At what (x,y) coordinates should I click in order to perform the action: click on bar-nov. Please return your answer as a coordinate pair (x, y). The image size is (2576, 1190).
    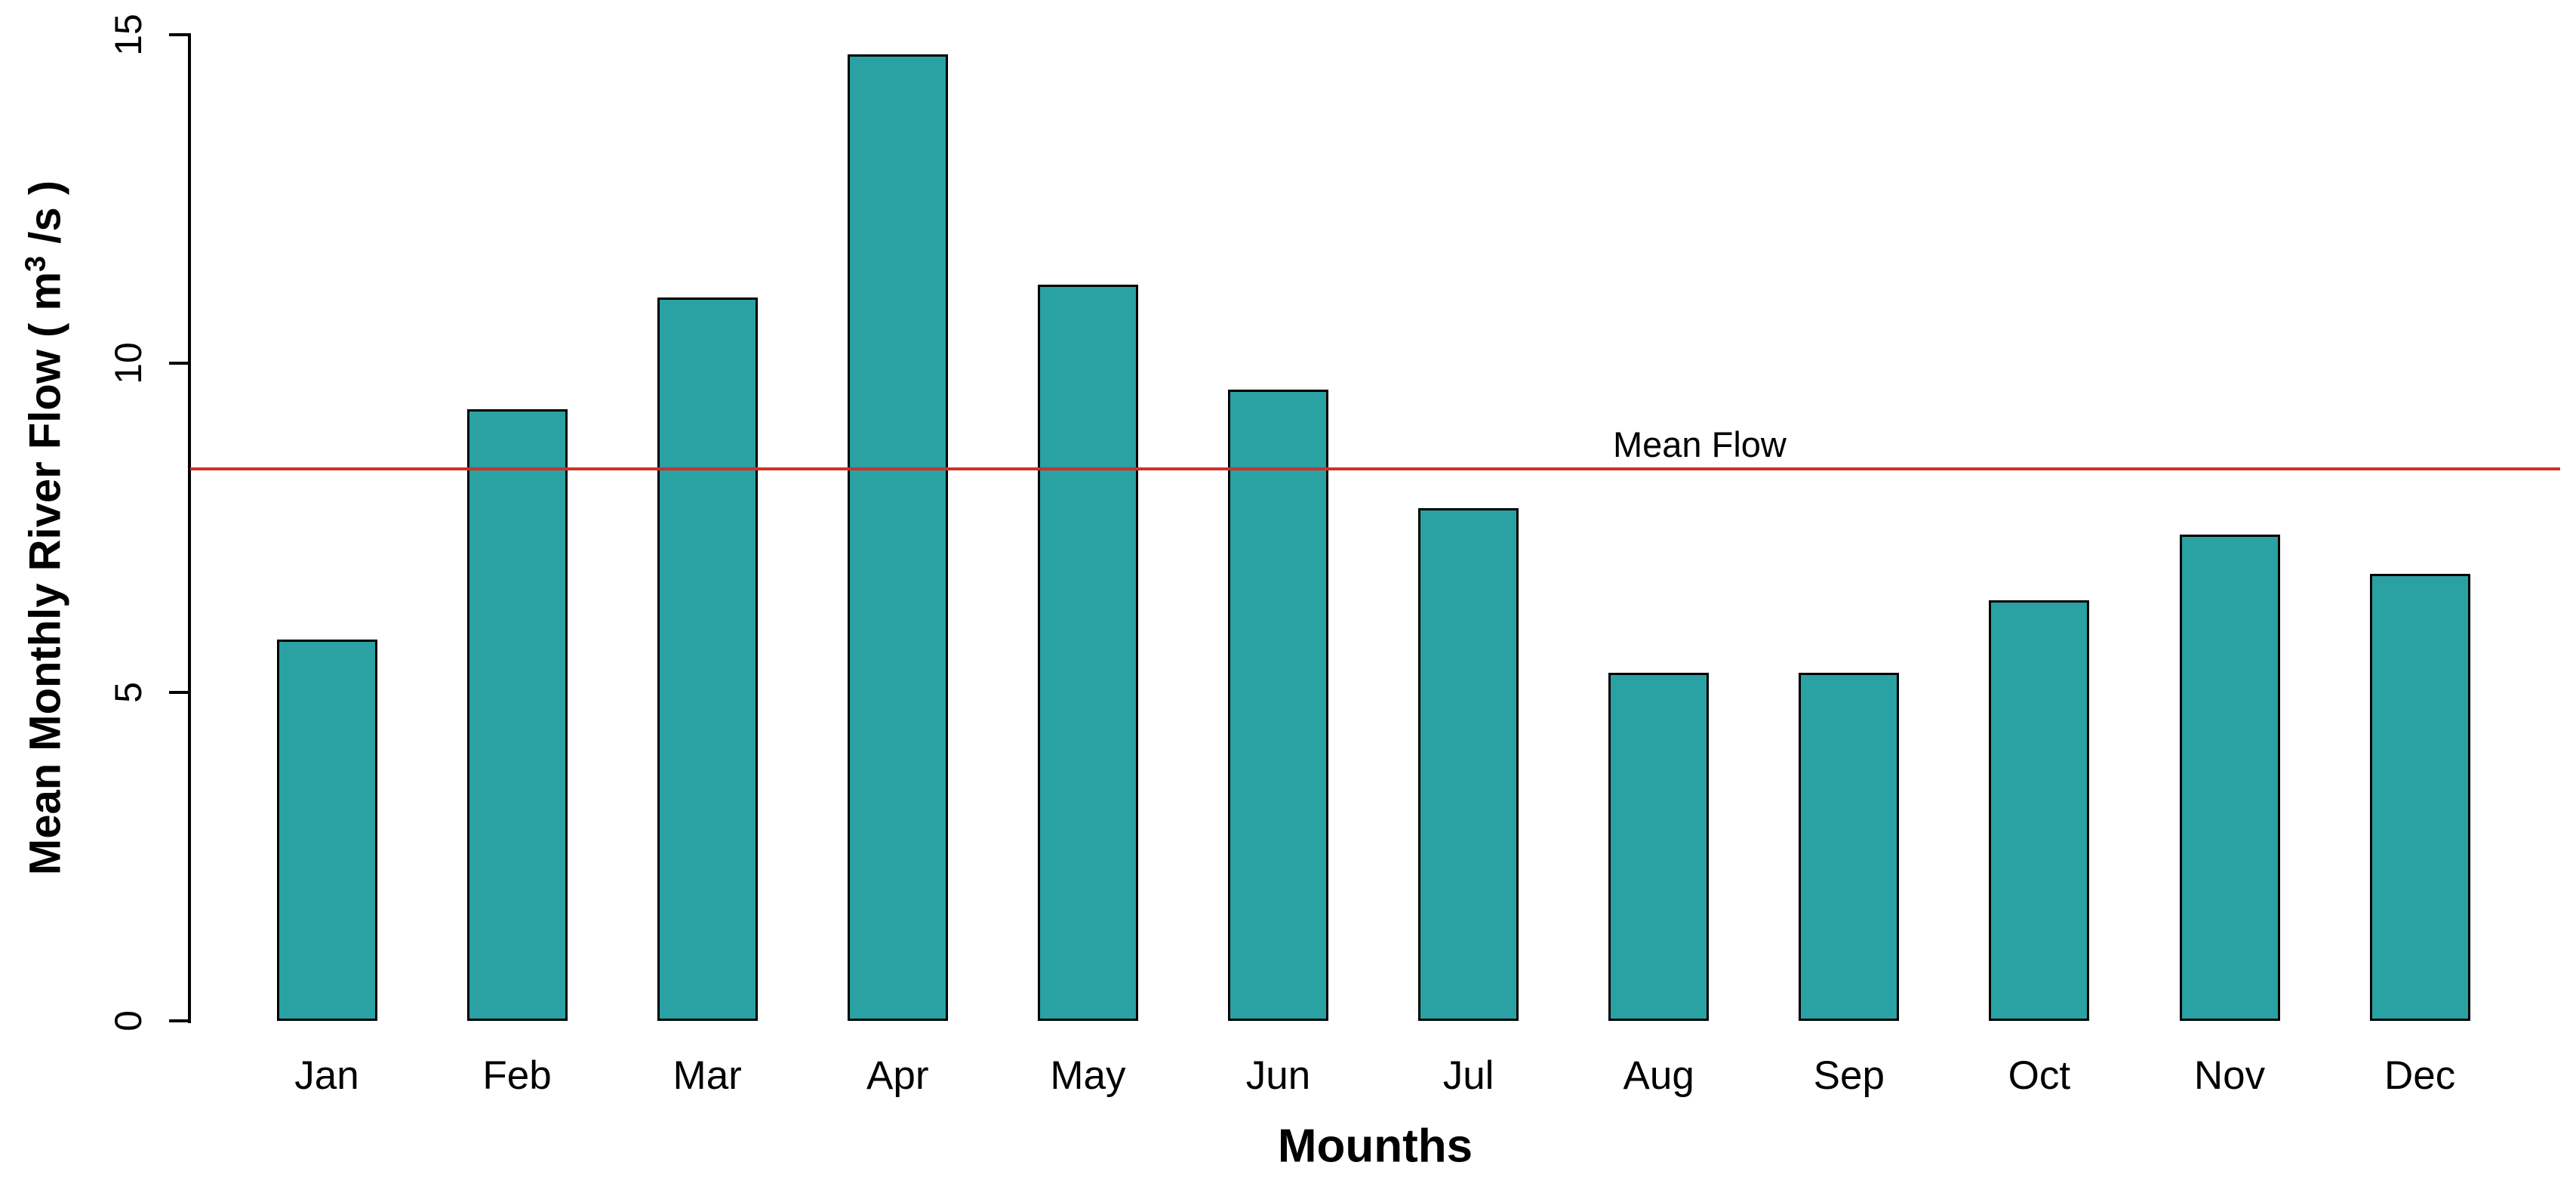
    Looking at the image, I should click on (2229, 777).